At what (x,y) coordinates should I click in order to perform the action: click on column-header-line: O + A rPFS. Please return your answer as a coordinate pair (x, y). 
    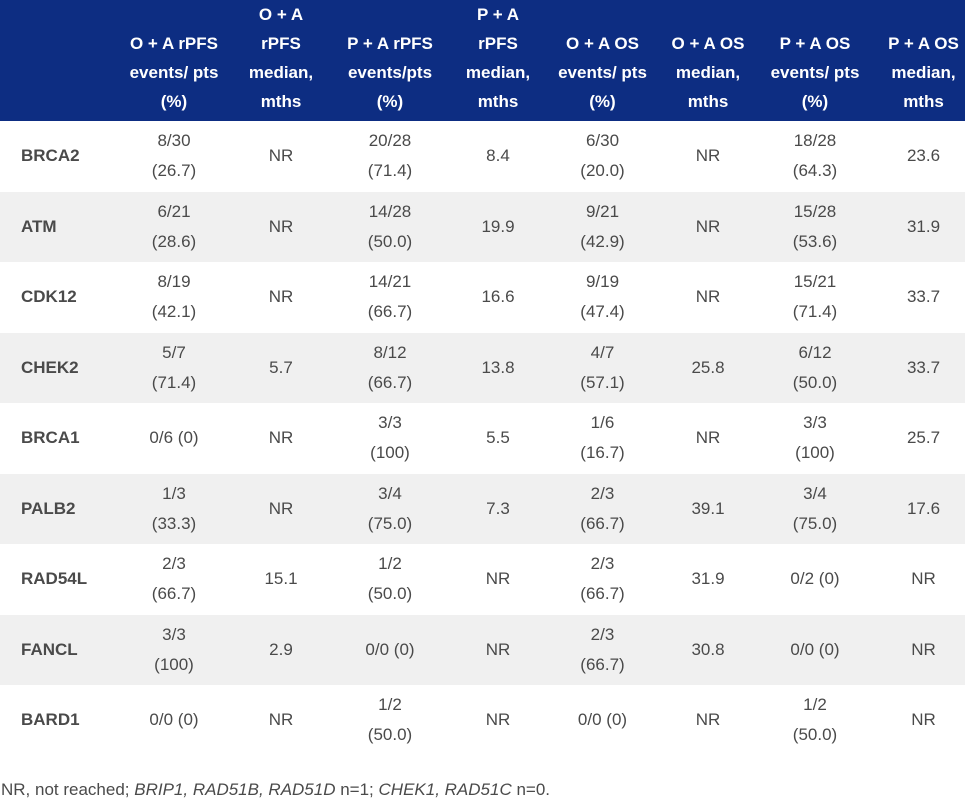
    Looking at the image, I should click on (173, 43).